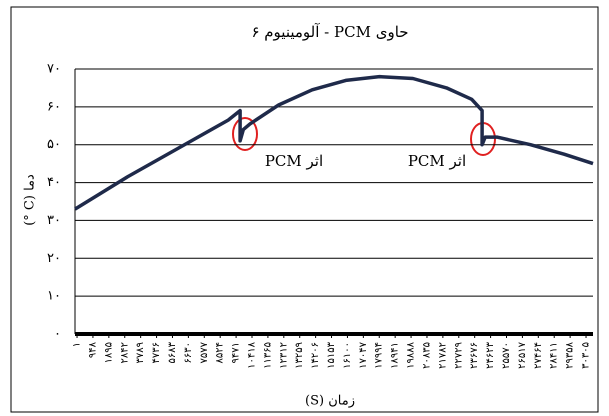  I want to click on x-tick-label: ۲۸۴۲, so click(124, 352).